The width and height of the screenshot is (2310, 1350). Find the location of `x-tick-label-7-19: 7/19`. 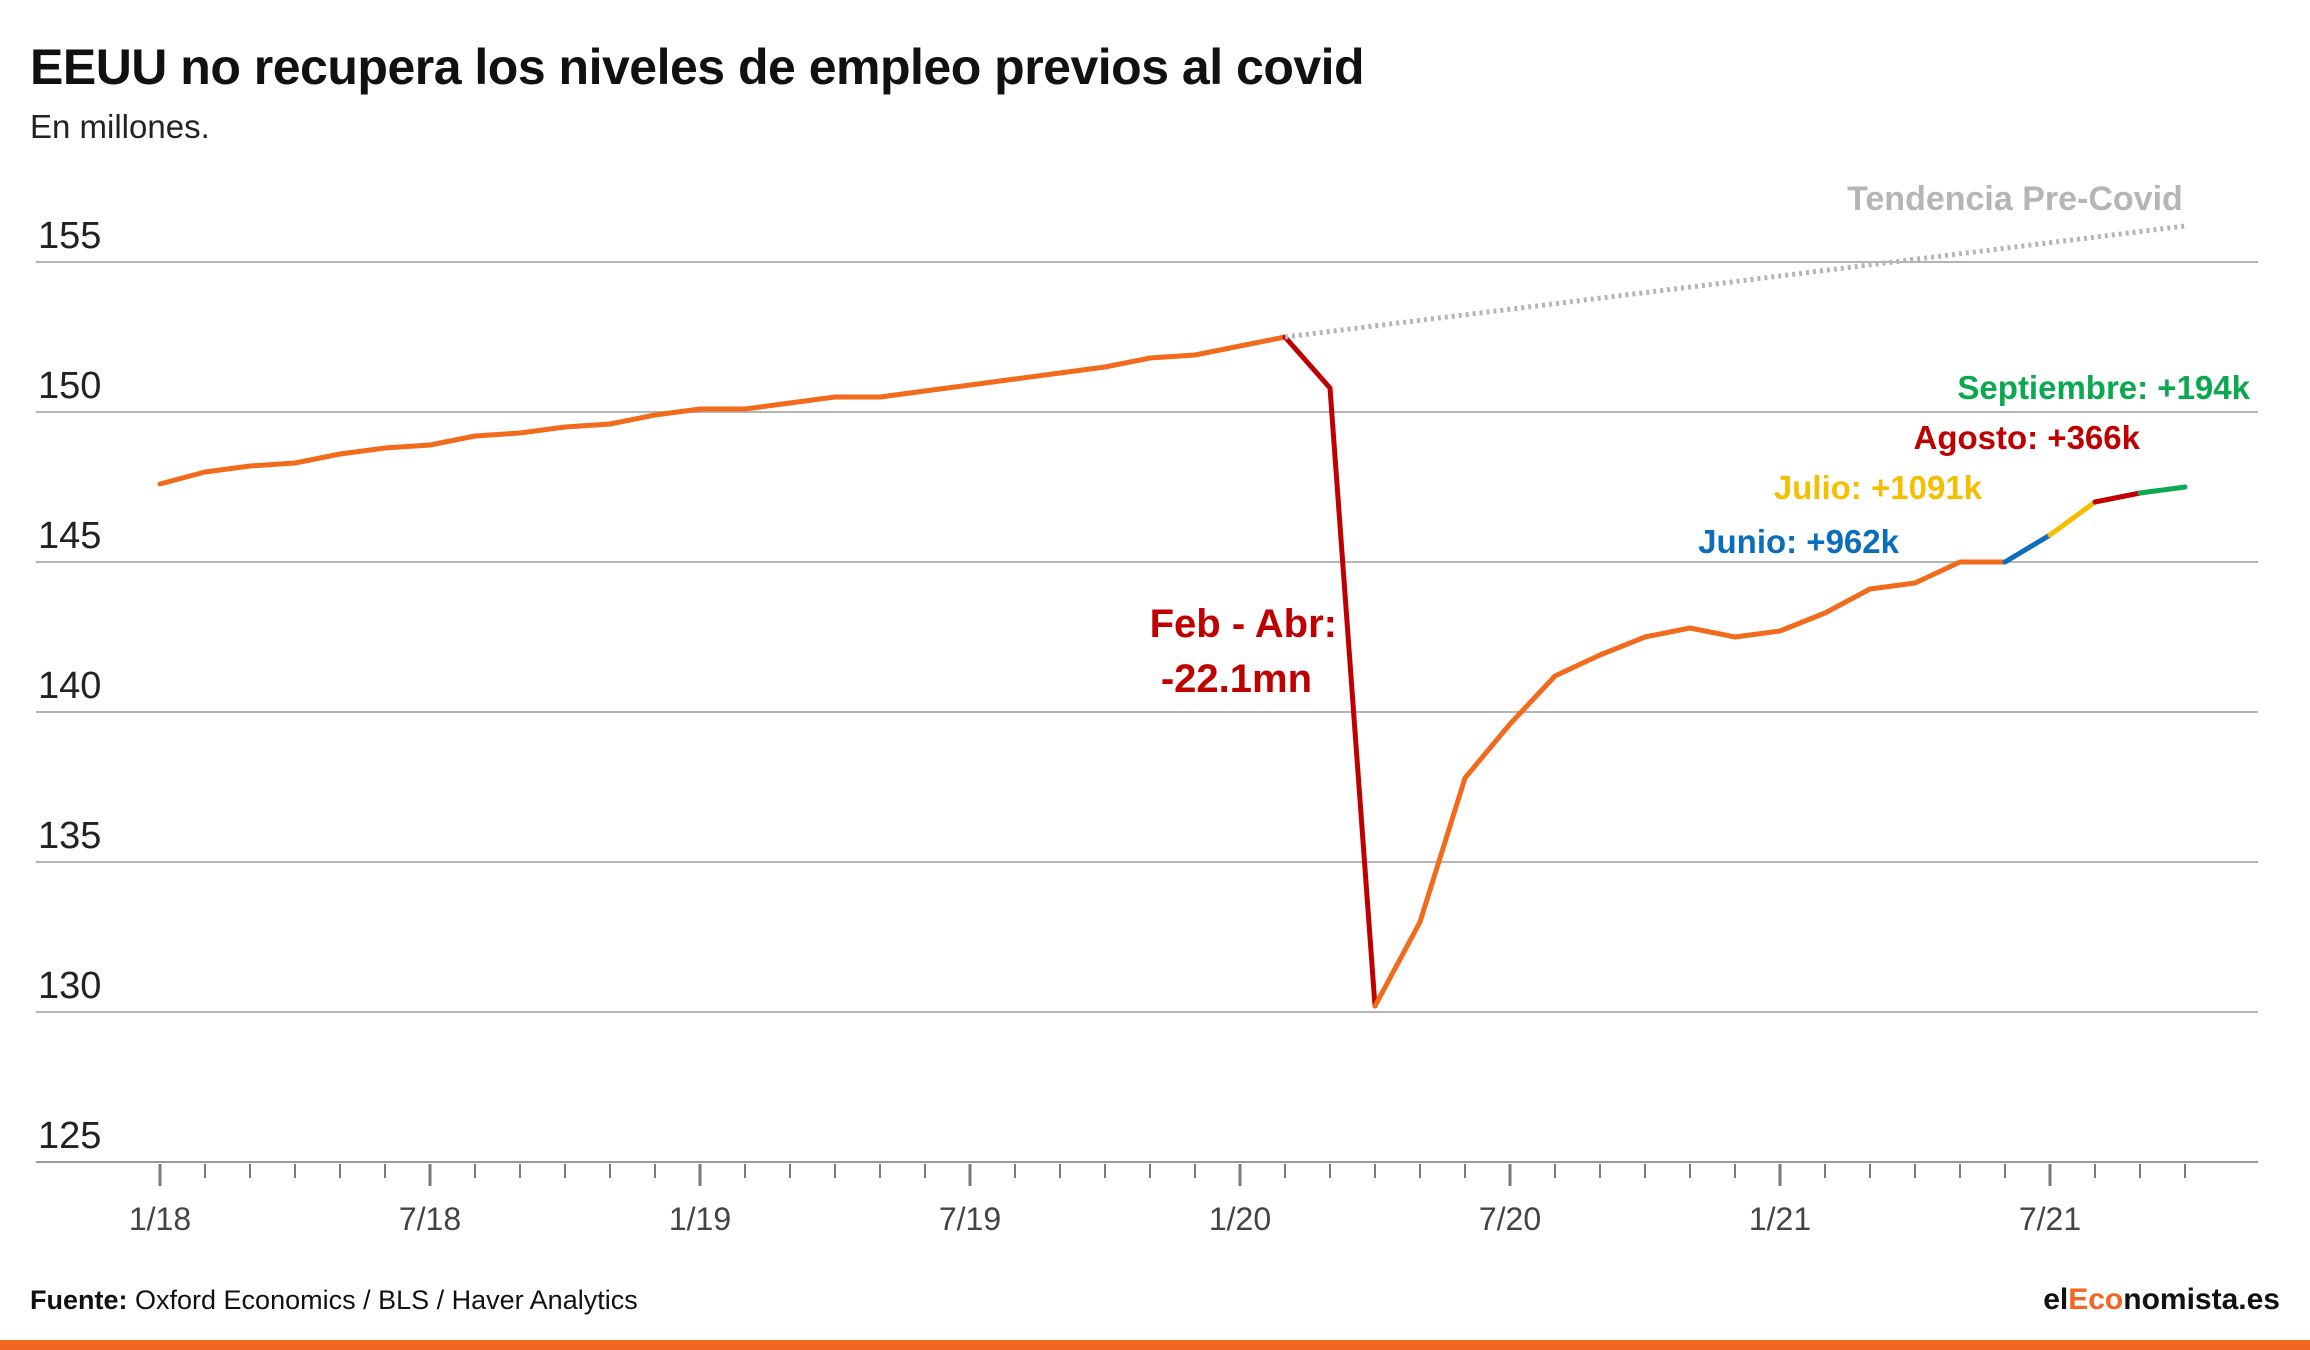

x-tick-label-7-19: 7/19 is located at coordinates (970, 1219).